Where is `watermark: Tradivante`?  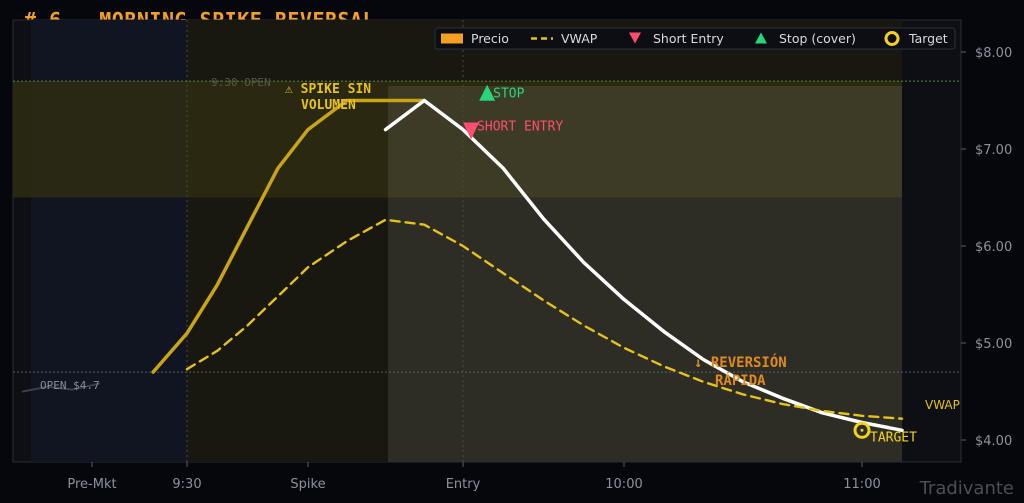 watermark: Tradivante is located at coordinates (966, 488).